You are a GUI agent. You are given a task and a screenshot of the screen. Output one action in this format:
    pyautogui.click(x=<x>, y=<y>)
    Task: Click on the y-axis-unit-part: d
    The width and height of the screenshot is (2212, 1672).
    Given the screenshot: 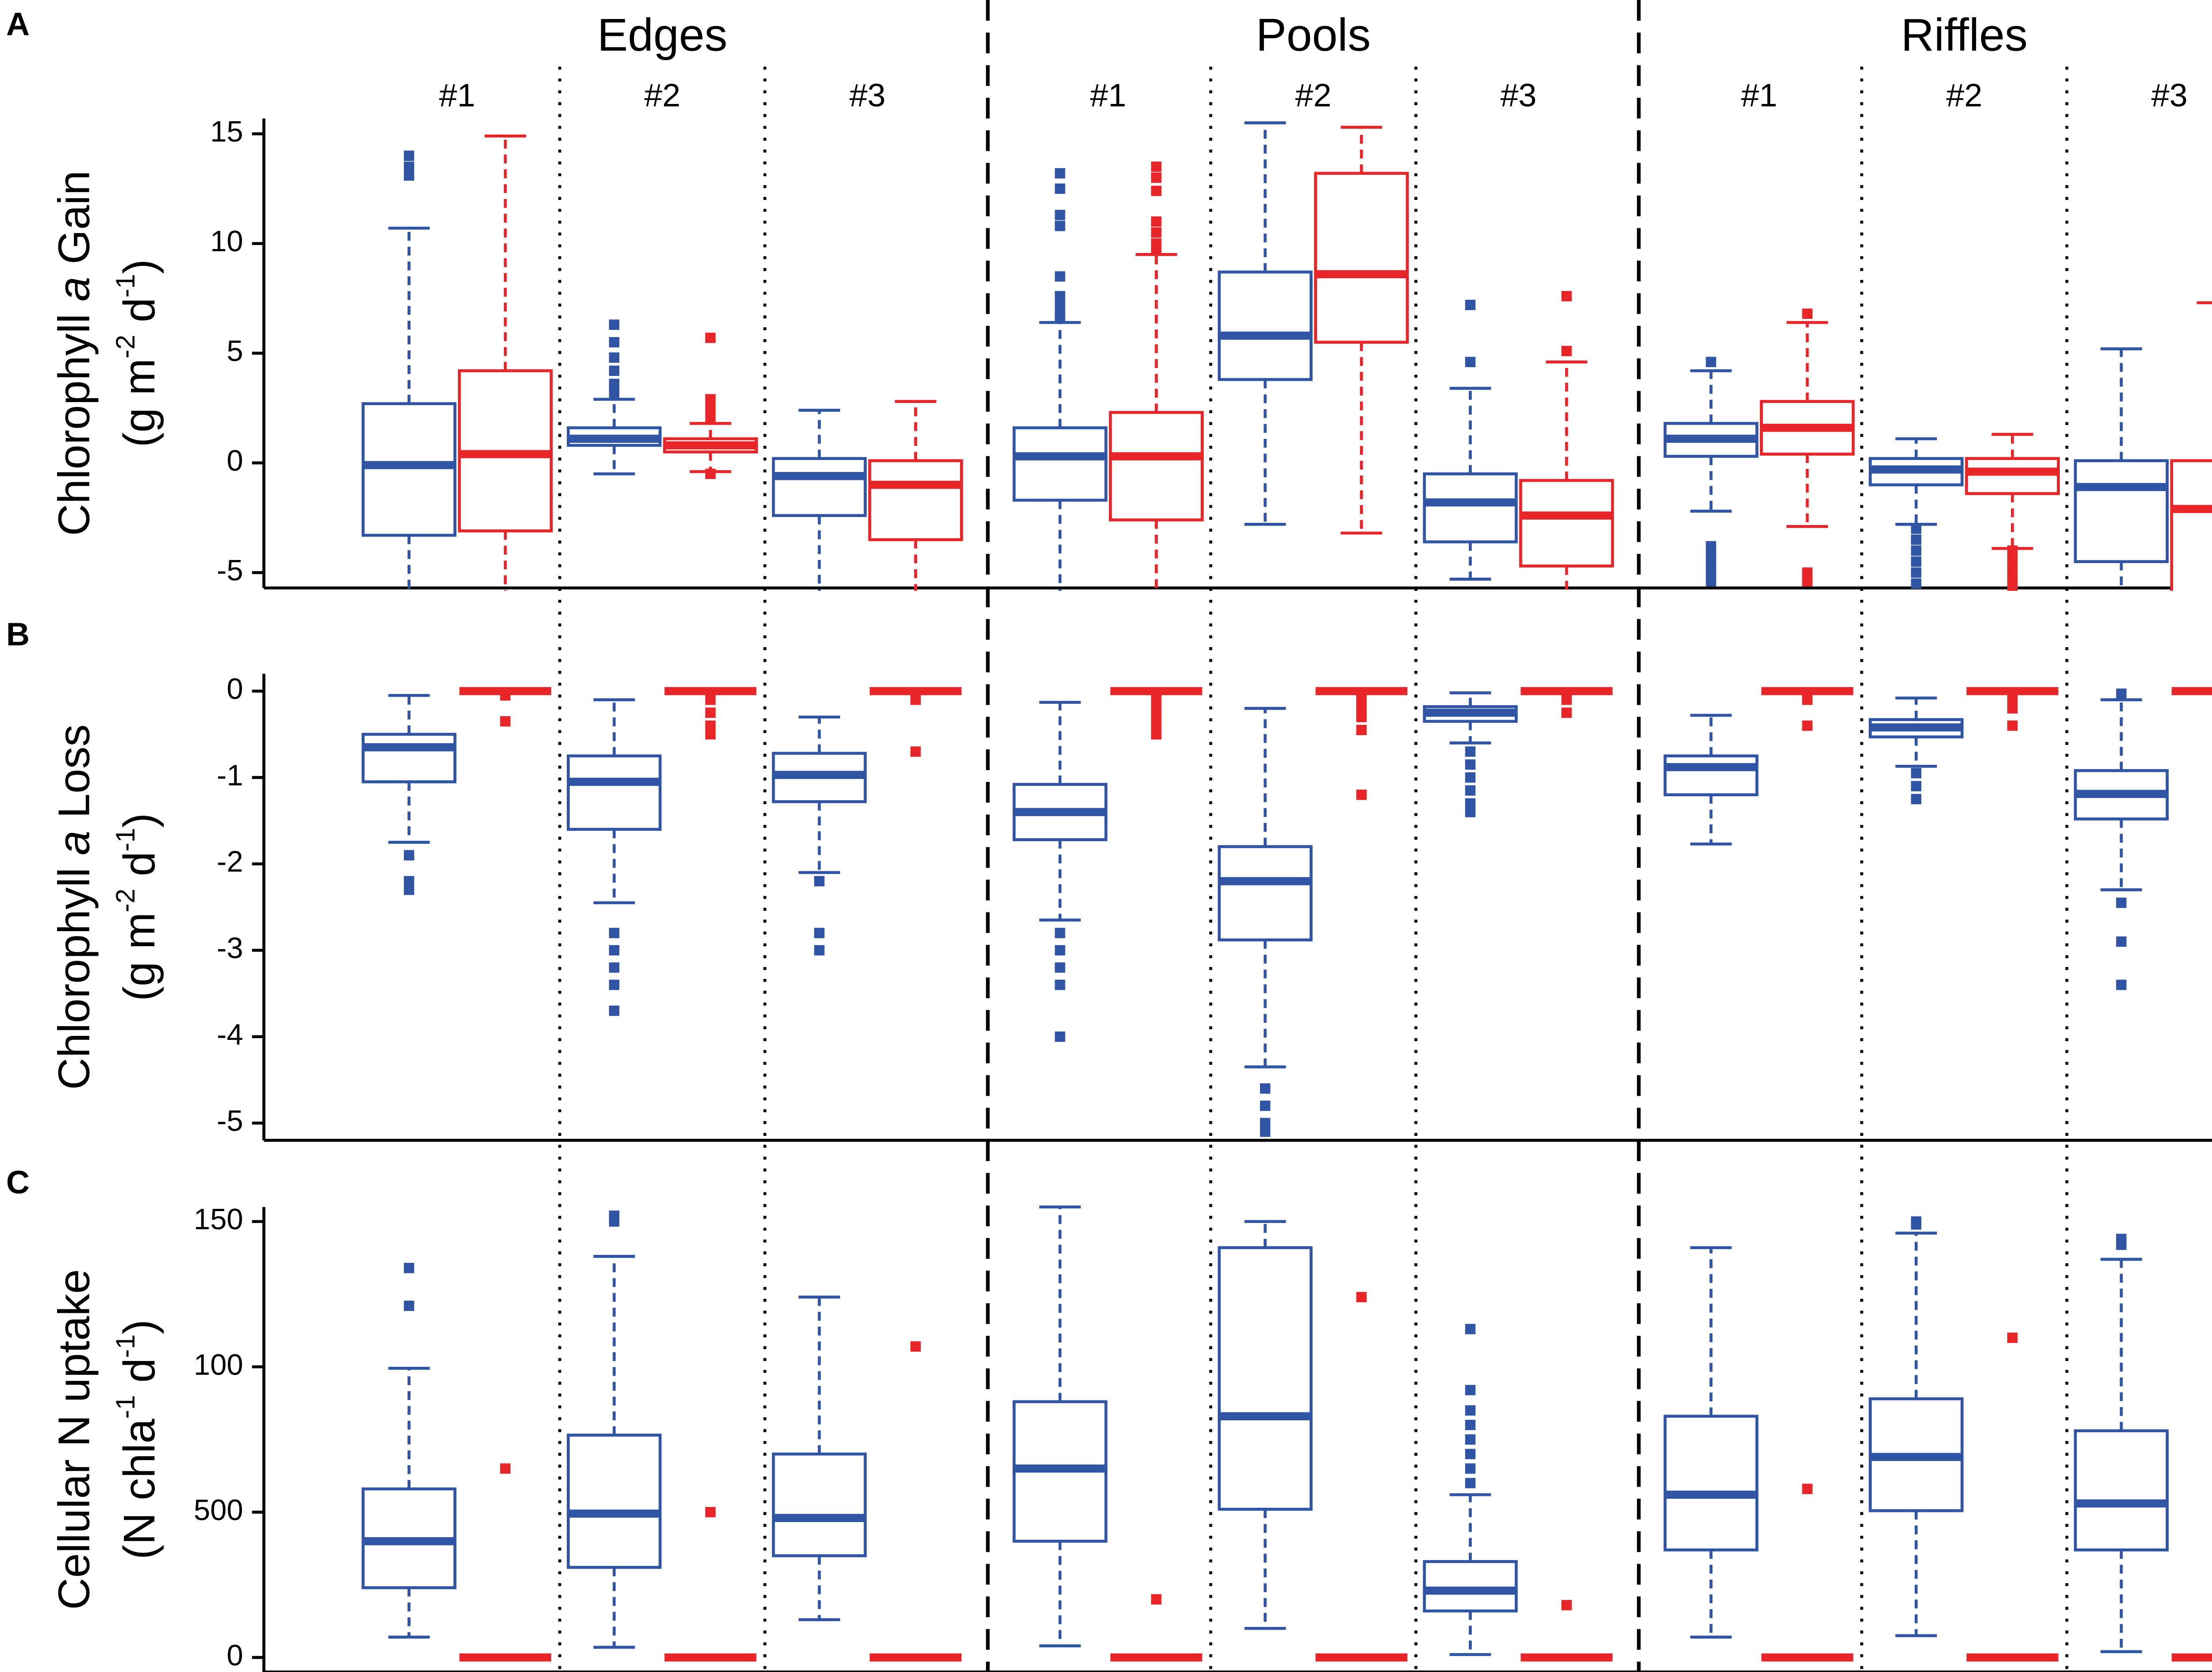 What is the action you would take?
    pyautogui.click(x=139, y=316)
    